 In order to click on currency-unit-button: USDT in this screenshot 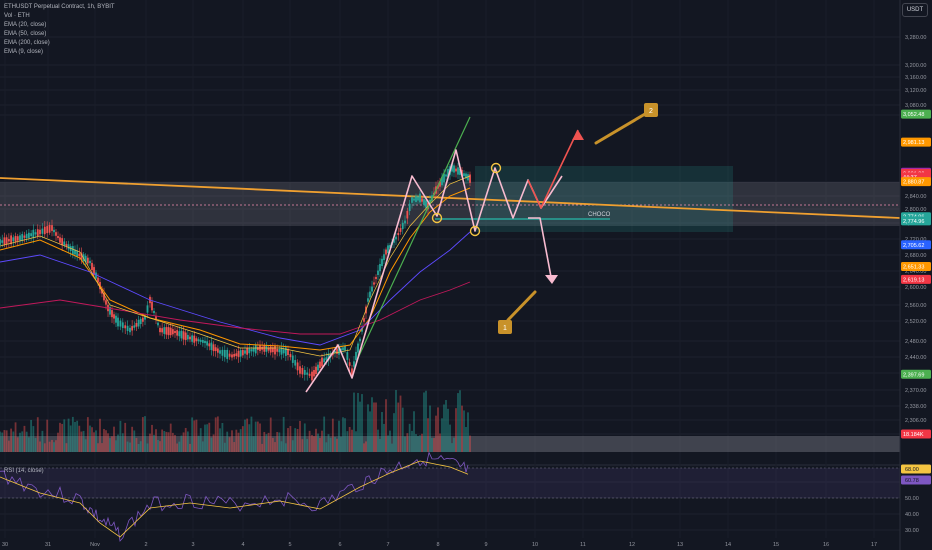, I will do `click(915, 10)`.